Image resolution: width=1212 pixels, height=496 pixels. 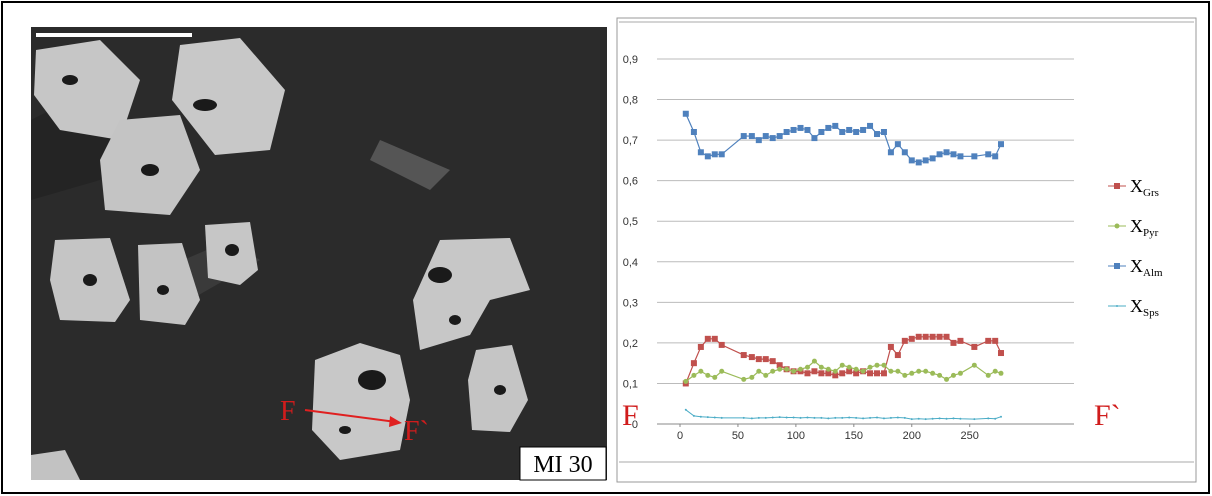 What do you see at coordinates (854, 436) in the screenshot?
I see `x-tick-label: 150` at bounding box center [854, 436].